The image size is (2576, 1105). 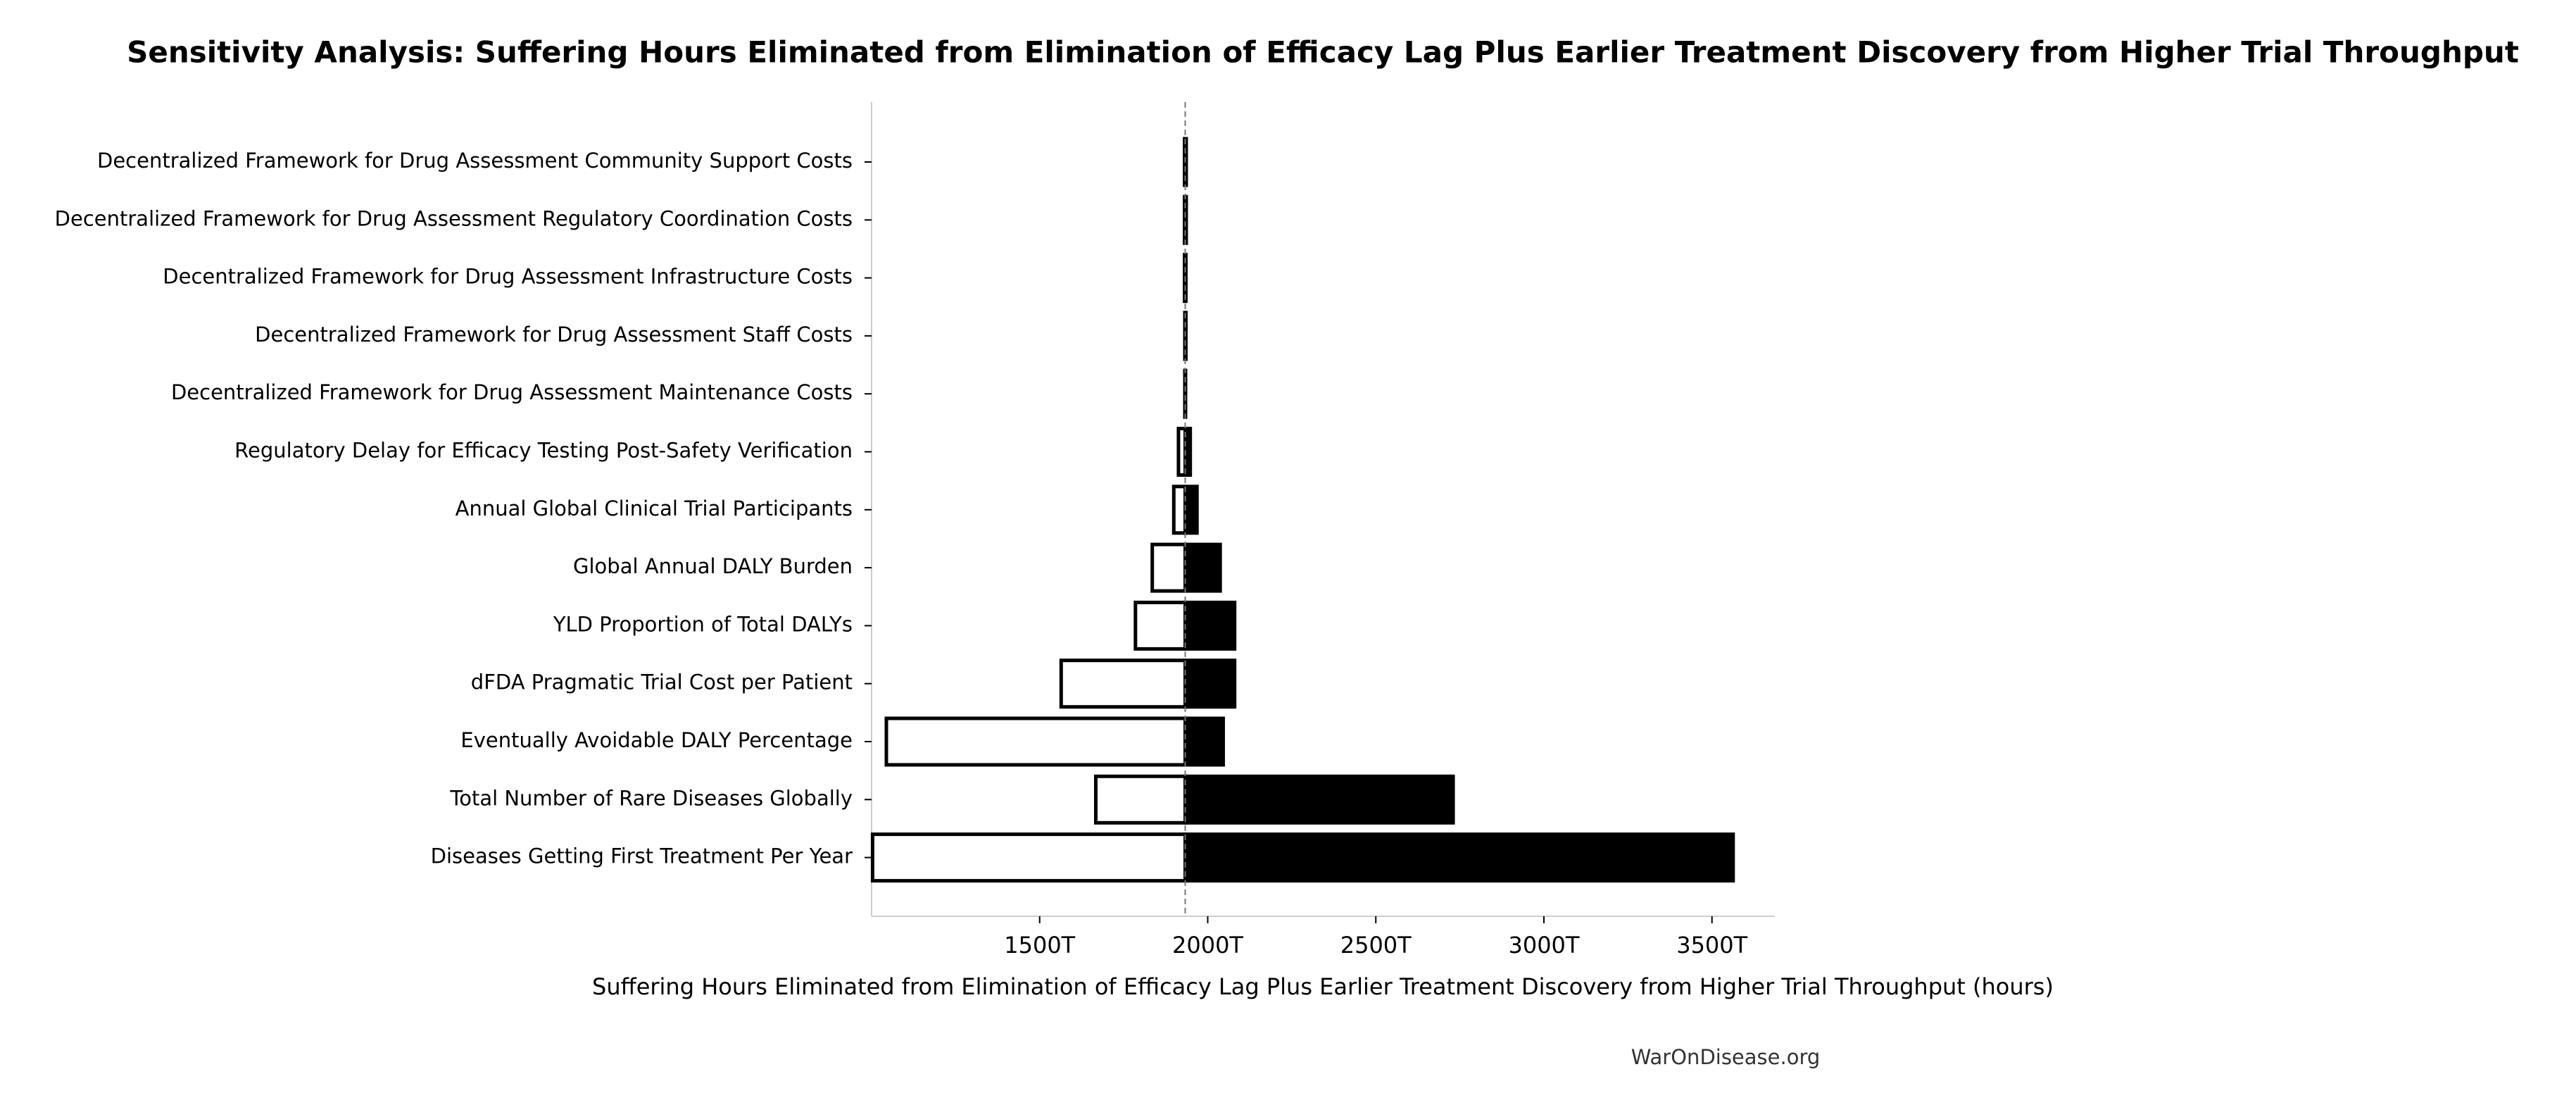 What do you see at coordinates (1711, 945) in the screenshot?
I see `x-tick-label: 3500T` at bounding box center [1711, 945].